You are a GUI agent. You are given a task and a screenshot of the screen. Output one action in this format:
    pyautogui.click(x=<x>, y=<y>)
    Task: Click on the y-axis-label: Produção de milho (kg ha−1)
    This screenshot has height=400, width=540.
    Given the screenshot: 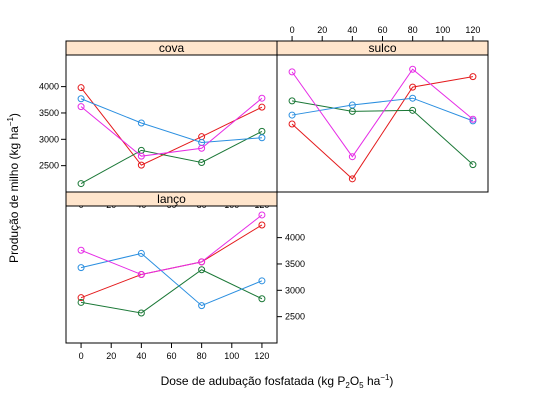 What is the action you would take?
    pyautogui.click(x=13, y=188)
    